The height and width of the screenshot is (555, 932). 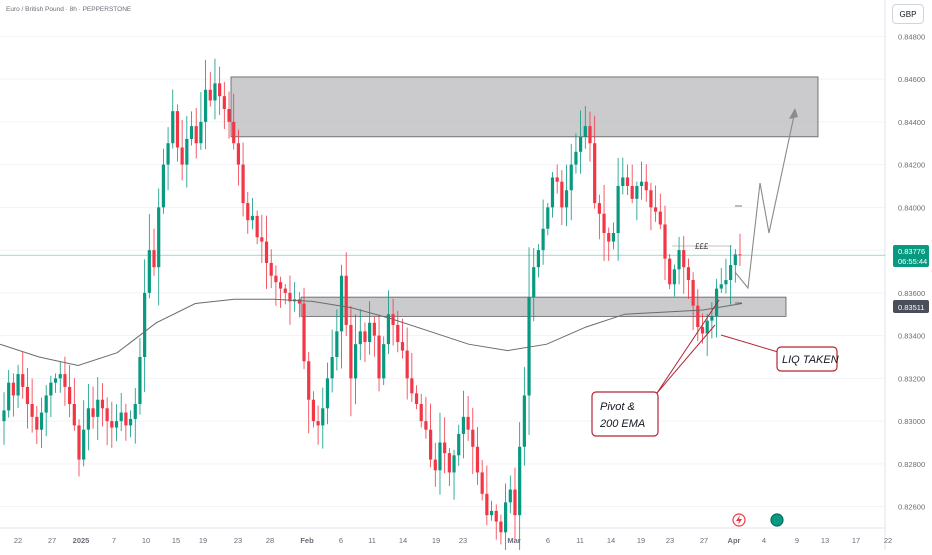 I want to click on level-price-badge, so click(x=911, y=306).